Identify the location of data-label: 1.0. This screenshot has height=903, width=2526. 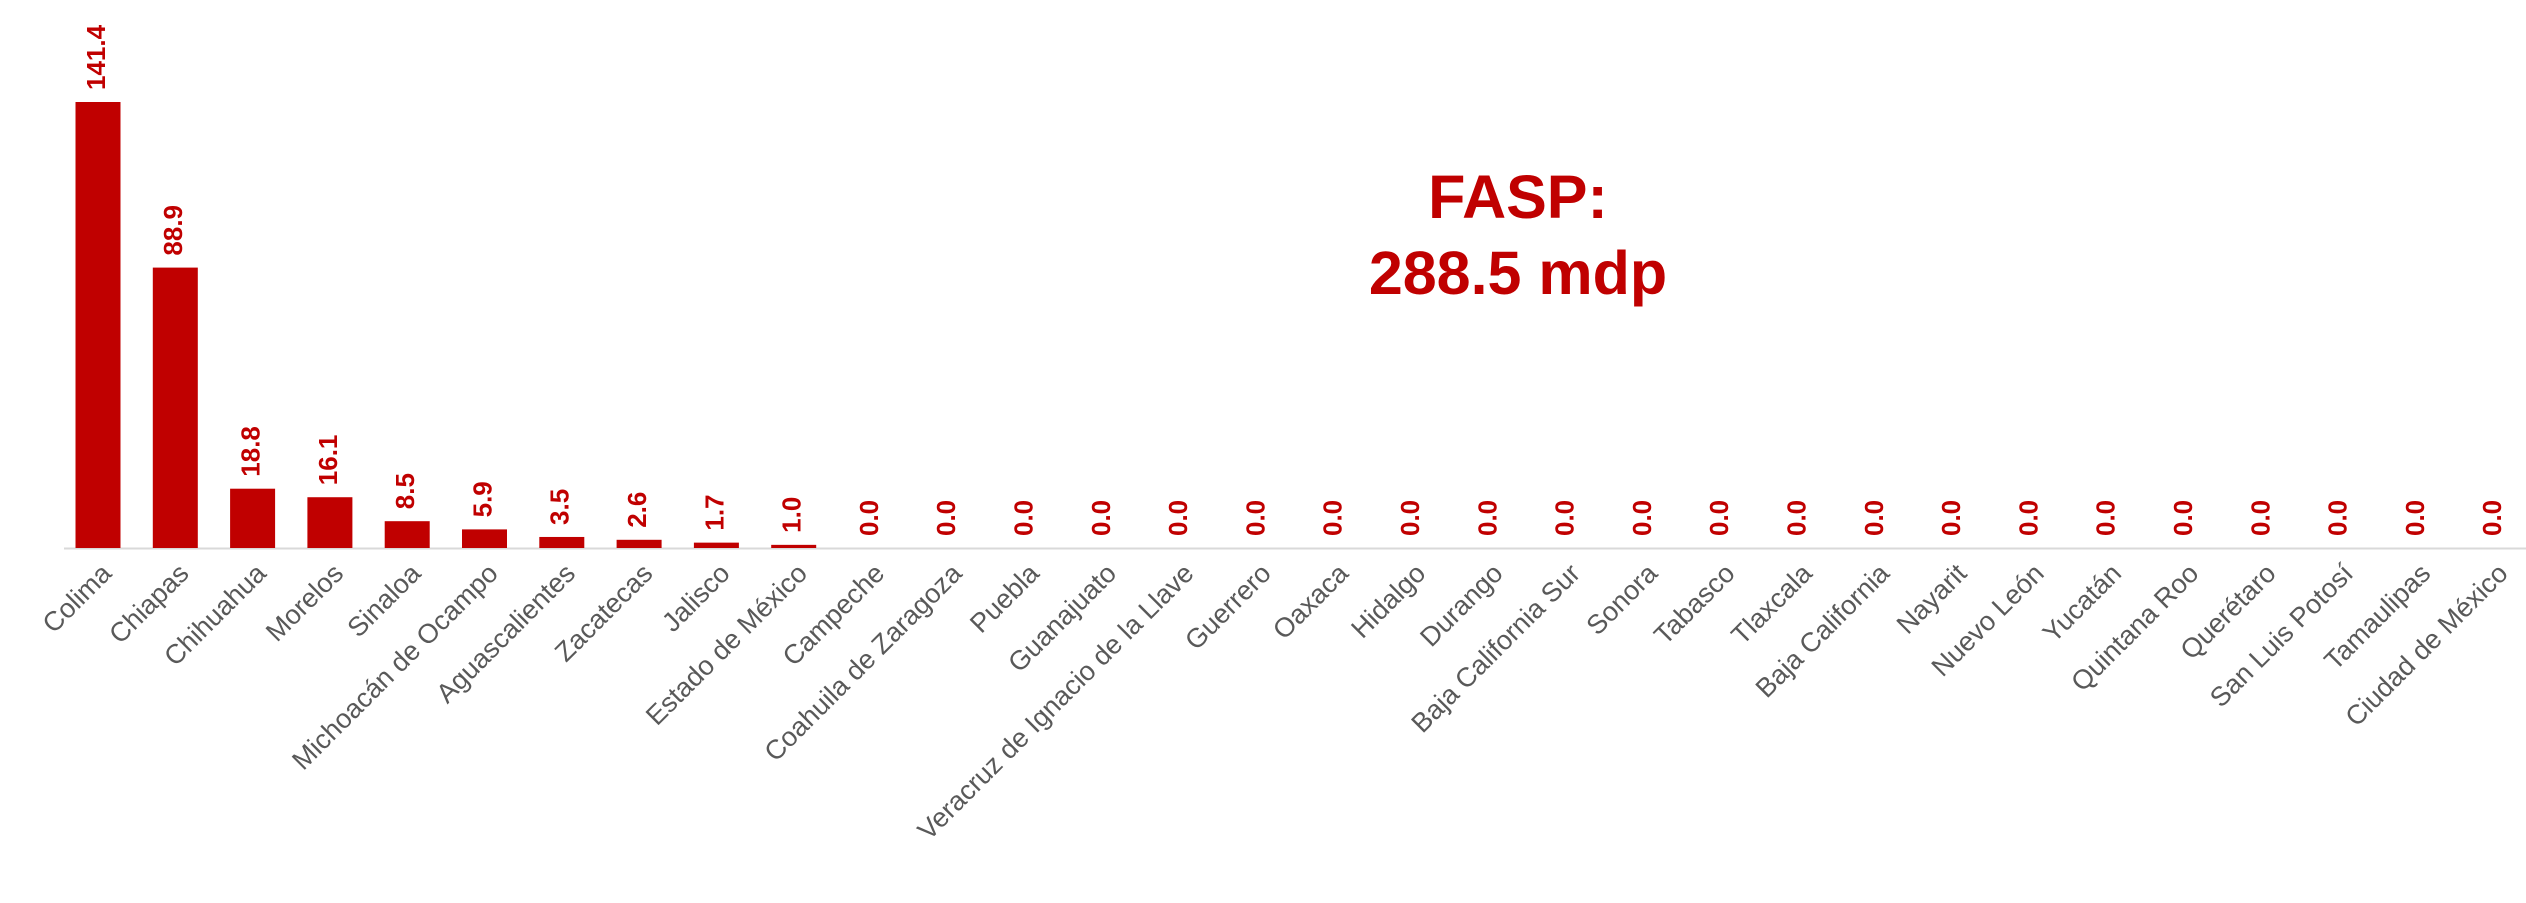
(792, 515).